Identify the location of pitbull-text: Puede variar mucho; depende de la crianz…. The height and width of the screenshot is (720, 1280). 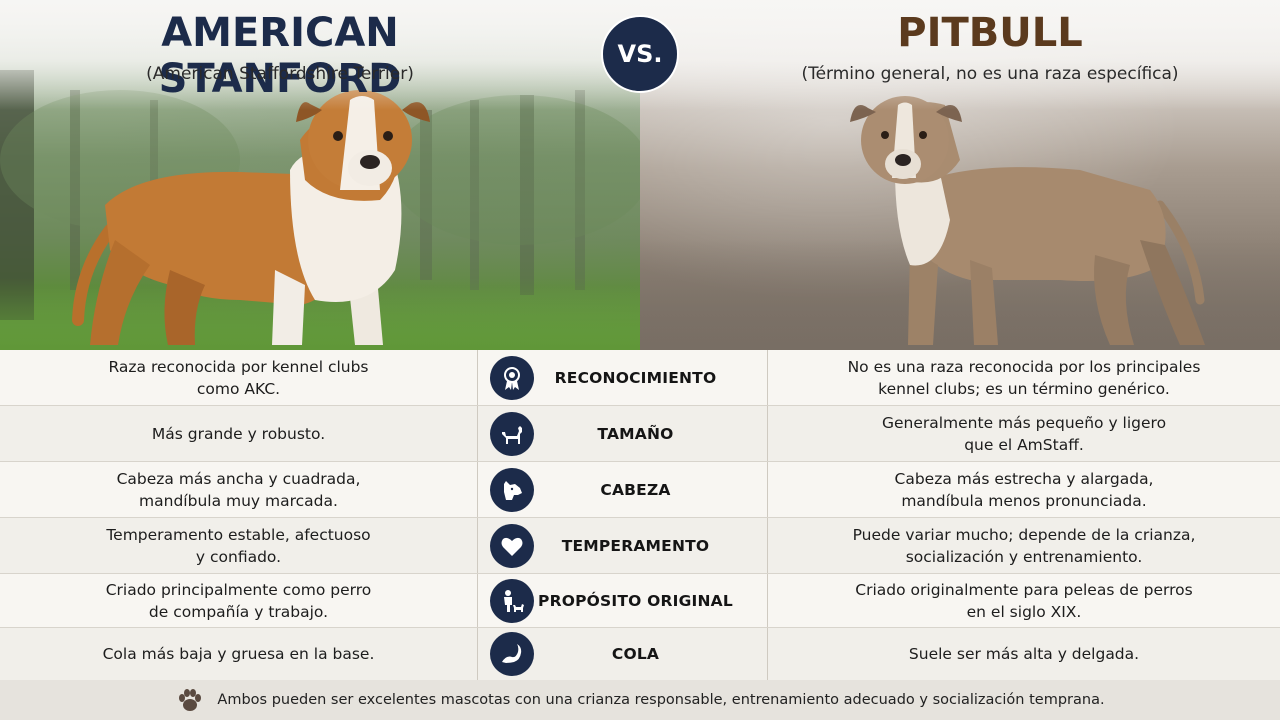
(1024, 534).